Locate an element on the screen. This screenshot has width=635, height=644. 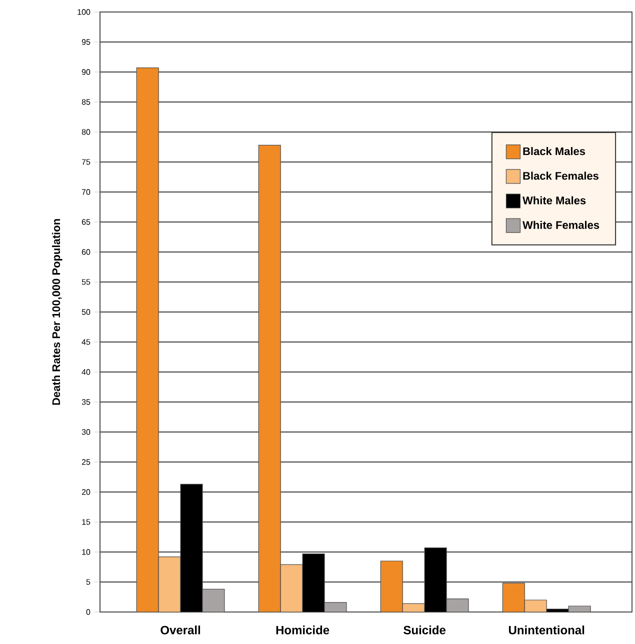
legend-label: Black Females is located at coordinates (560, 176).